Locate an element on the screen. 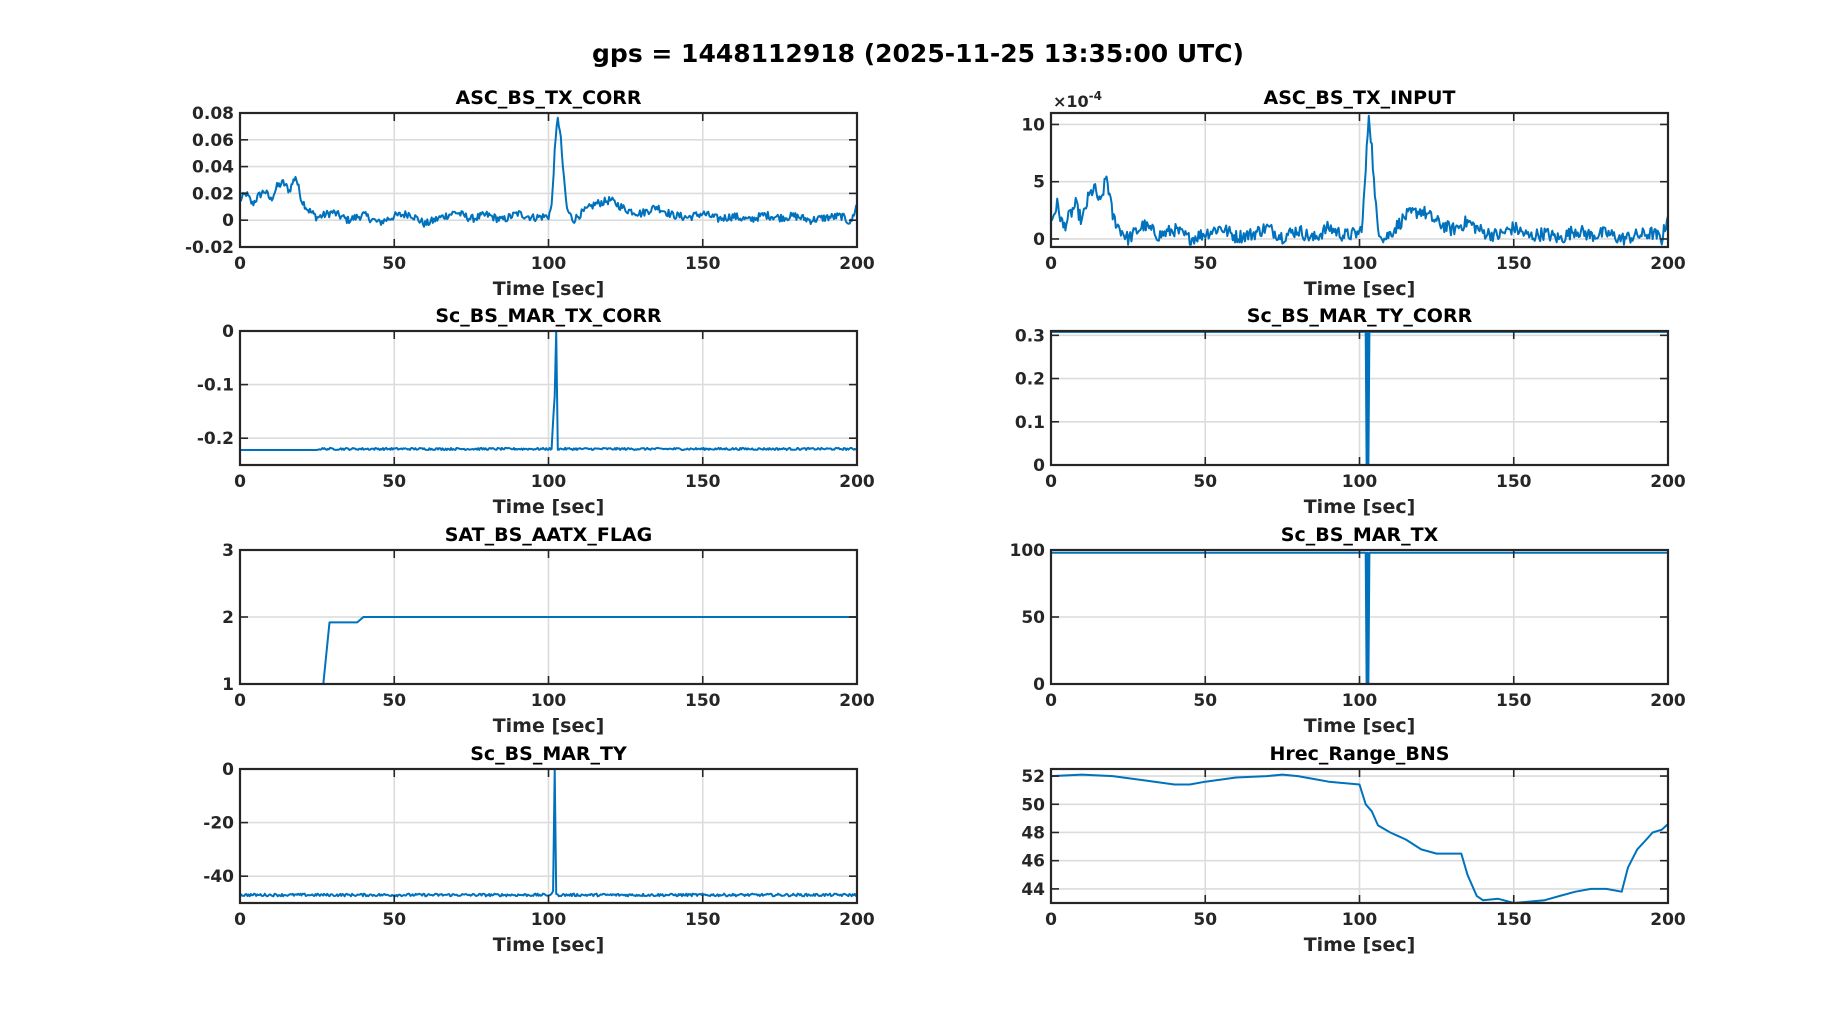  axis-exponent-label: ×10⁻⁴ is located at coordinates (1077, 100).